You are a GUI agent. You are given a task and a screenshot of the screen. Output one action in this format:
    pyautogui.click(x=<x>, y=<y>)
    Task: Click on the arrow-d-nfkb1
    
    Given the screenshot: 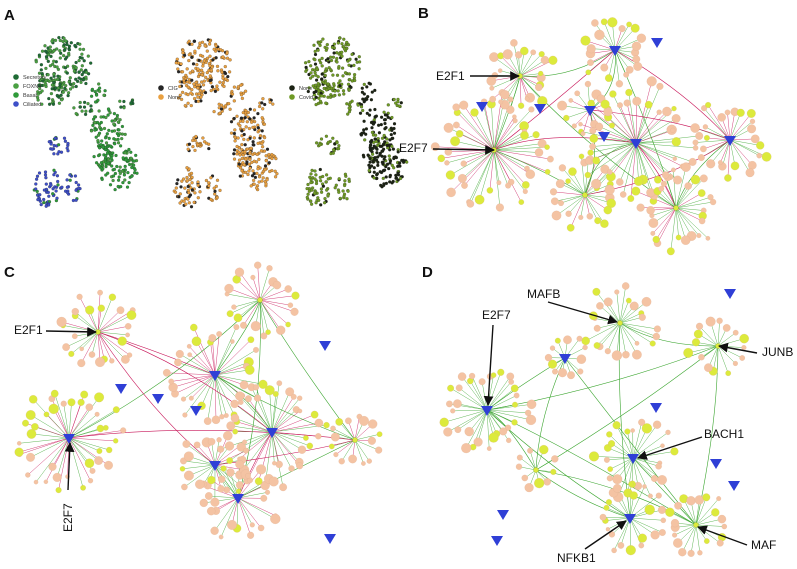 What is the action you would take?
    pyautogui.click(x=605, y=535)
    